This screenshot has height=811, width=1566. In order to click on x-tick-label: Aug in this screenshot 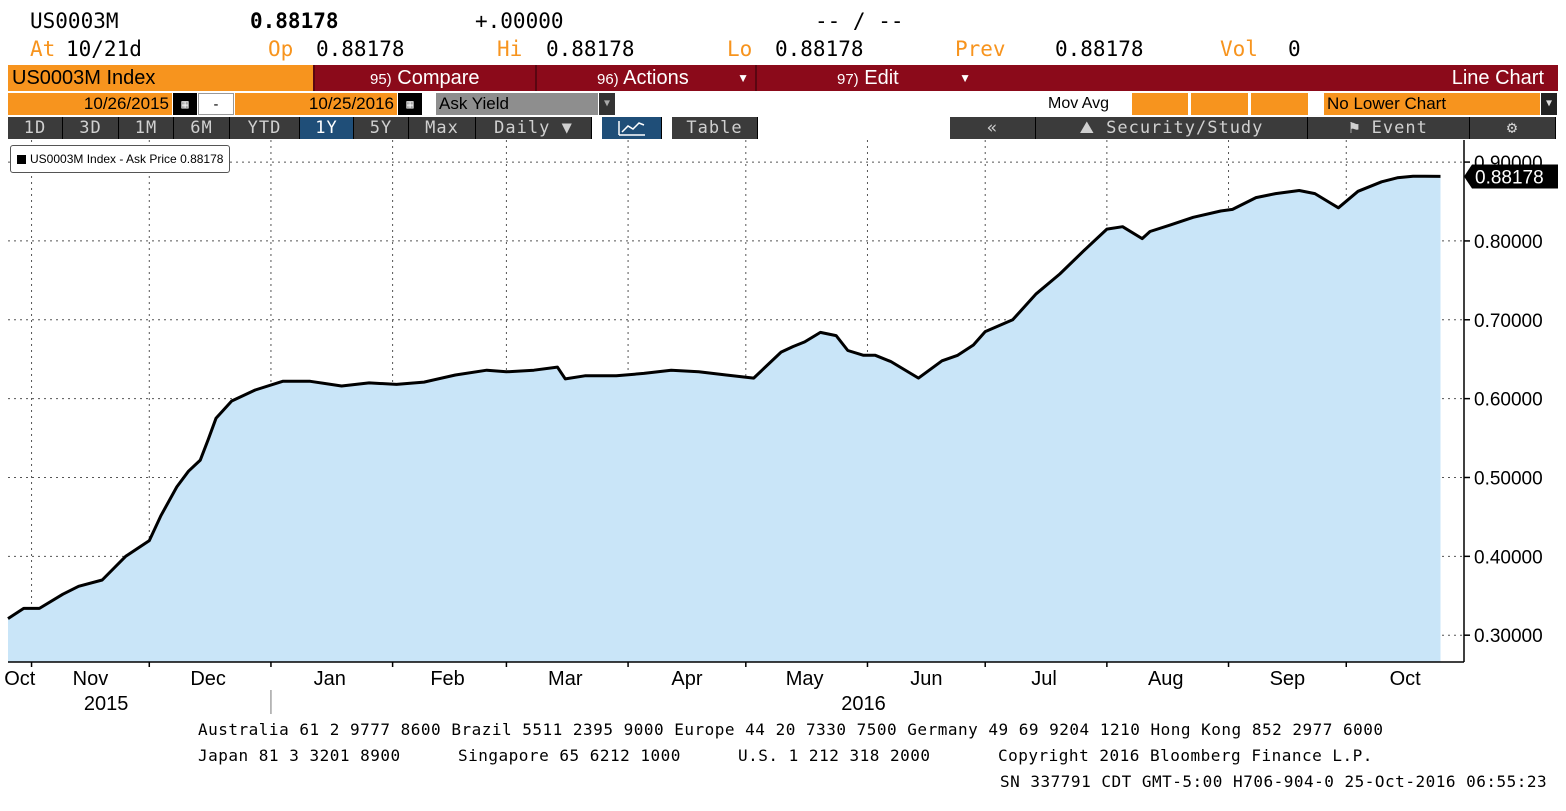, I will do `click(1166, 679)`.